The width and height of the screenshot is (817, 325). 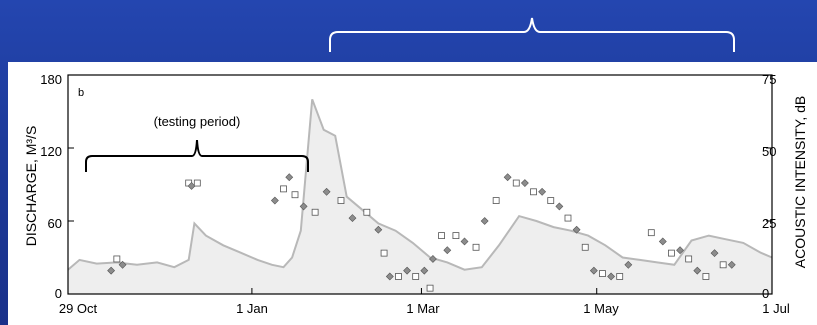 What do you see at coordinates (252, 308) in the screenshot?
I see `x-tick-label: 1 Jan` at bounding box center [252, 308].